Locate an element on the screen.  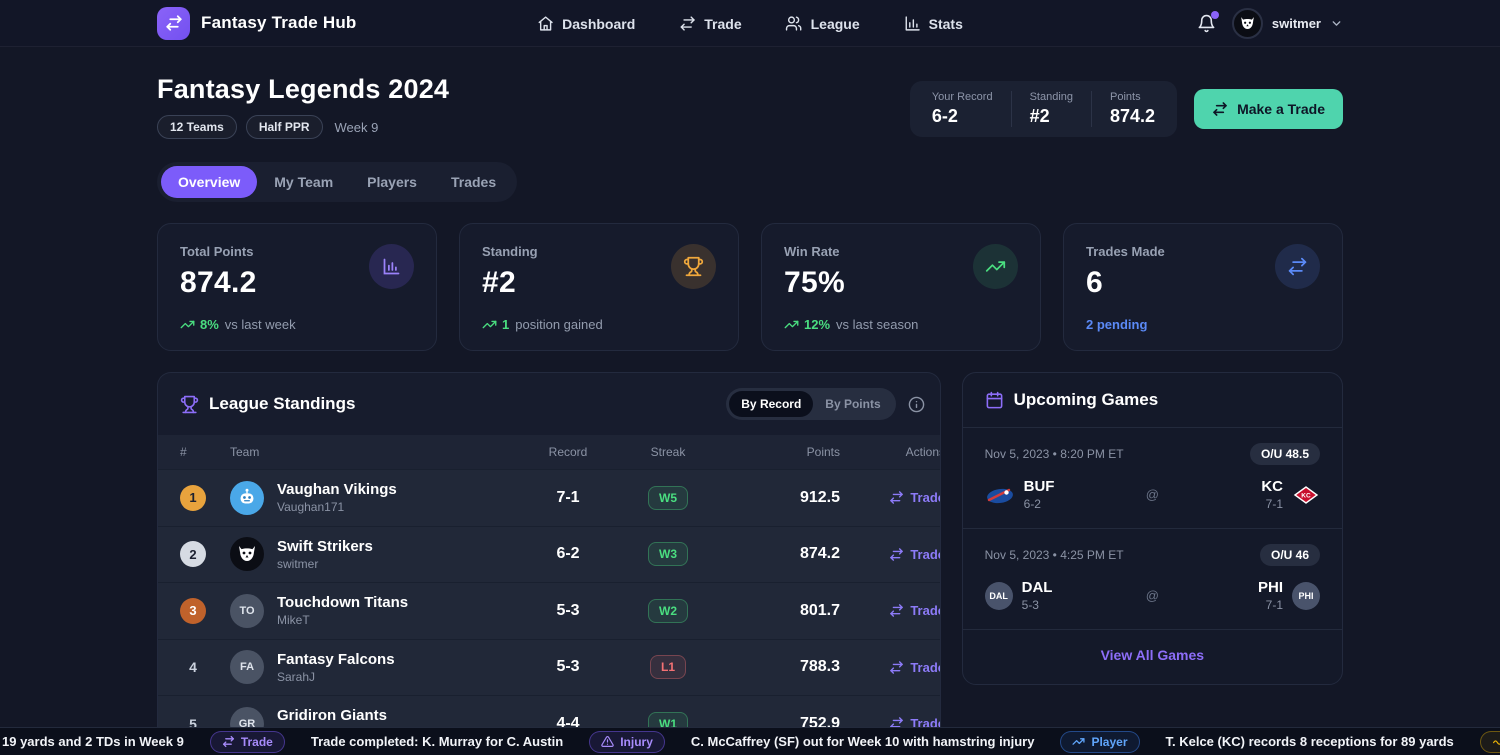
team-owner: SarahJ is located at coordinates (296, 676).